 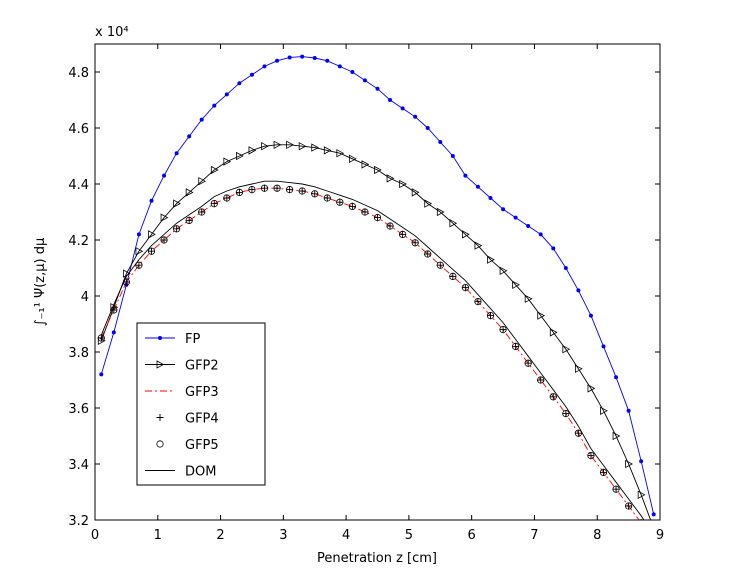 I want to click on y-axis-label: ∫₋₁¹ Ψ(z,μ) dμ, so click(x=40, y=282).